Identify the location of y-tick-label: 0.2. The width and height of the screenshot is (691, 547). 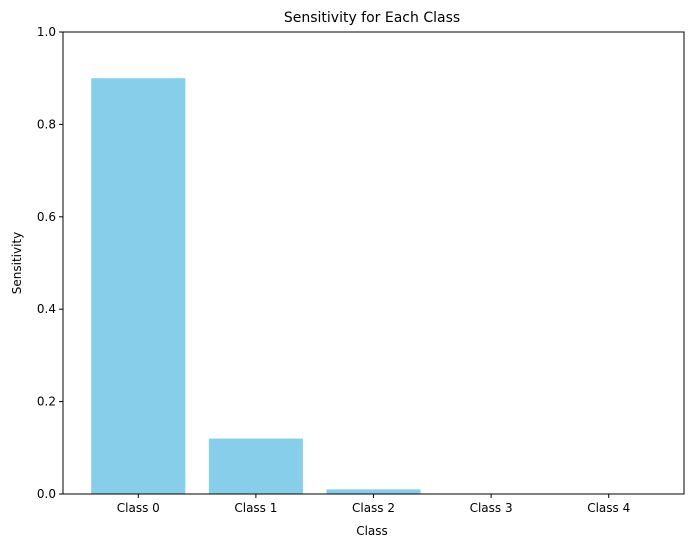
(46, 402).